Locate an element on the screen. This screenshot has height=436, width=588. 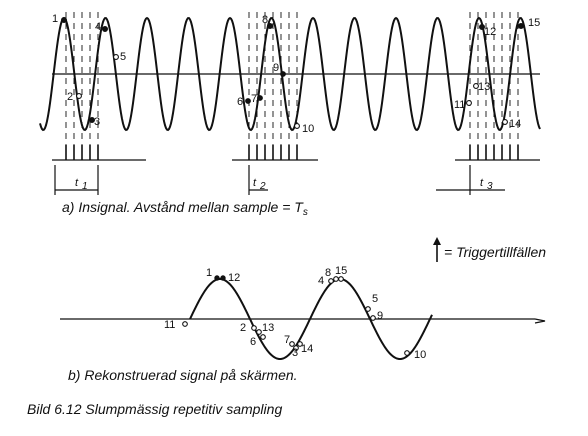
caption-a: a) Insignal. Avstånd mellan sample = Ts is located at coordinates (185, 208).